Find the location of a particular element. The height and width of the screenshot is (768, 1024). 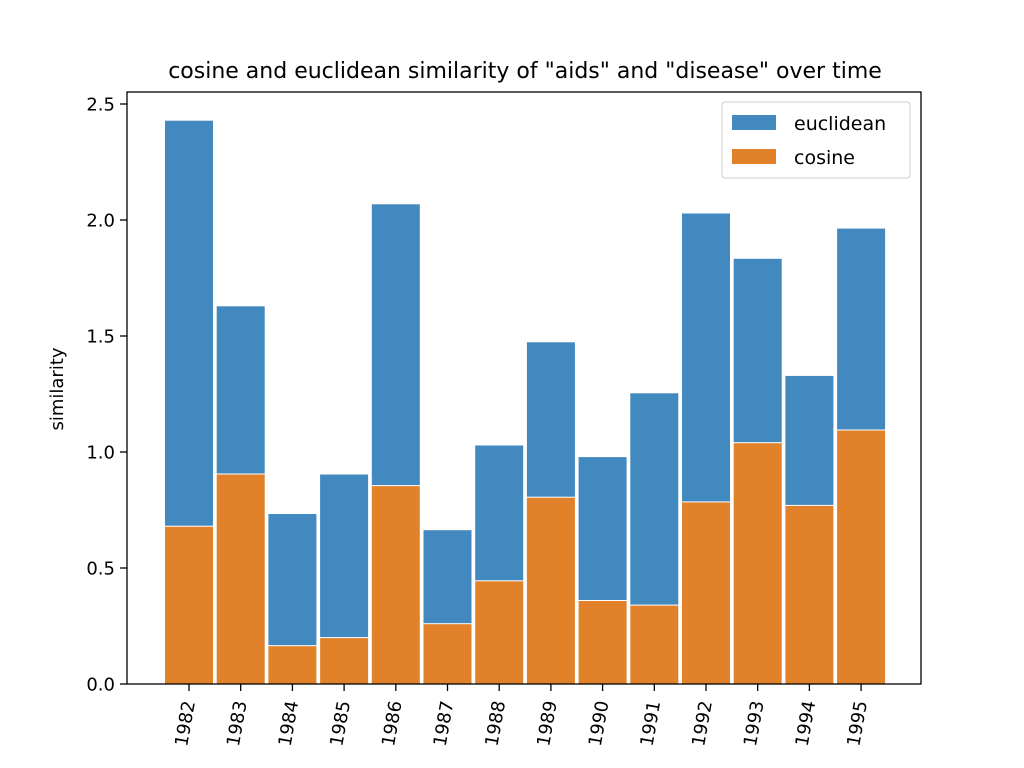

bar-cosine-1982 is located at coordinates (189, 605).